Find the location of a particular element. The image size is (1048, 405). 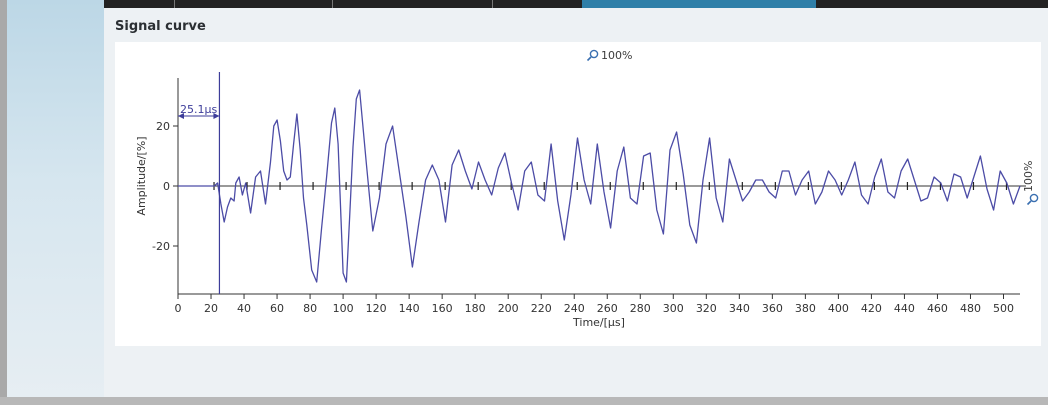

x-tick-label: 320 is located at coordinates (706, 308).